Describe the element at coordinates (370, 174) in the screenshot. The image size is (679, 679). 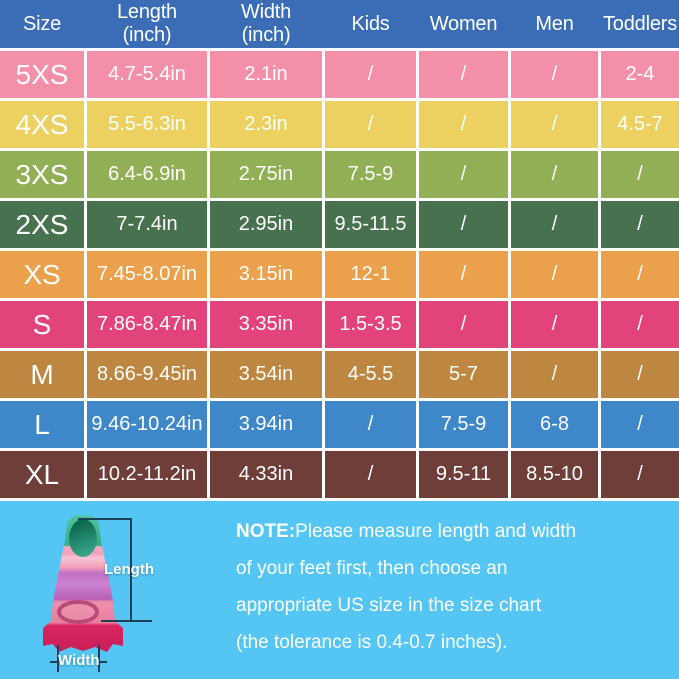
I see `kids-cell: 7.5-9` at that location.